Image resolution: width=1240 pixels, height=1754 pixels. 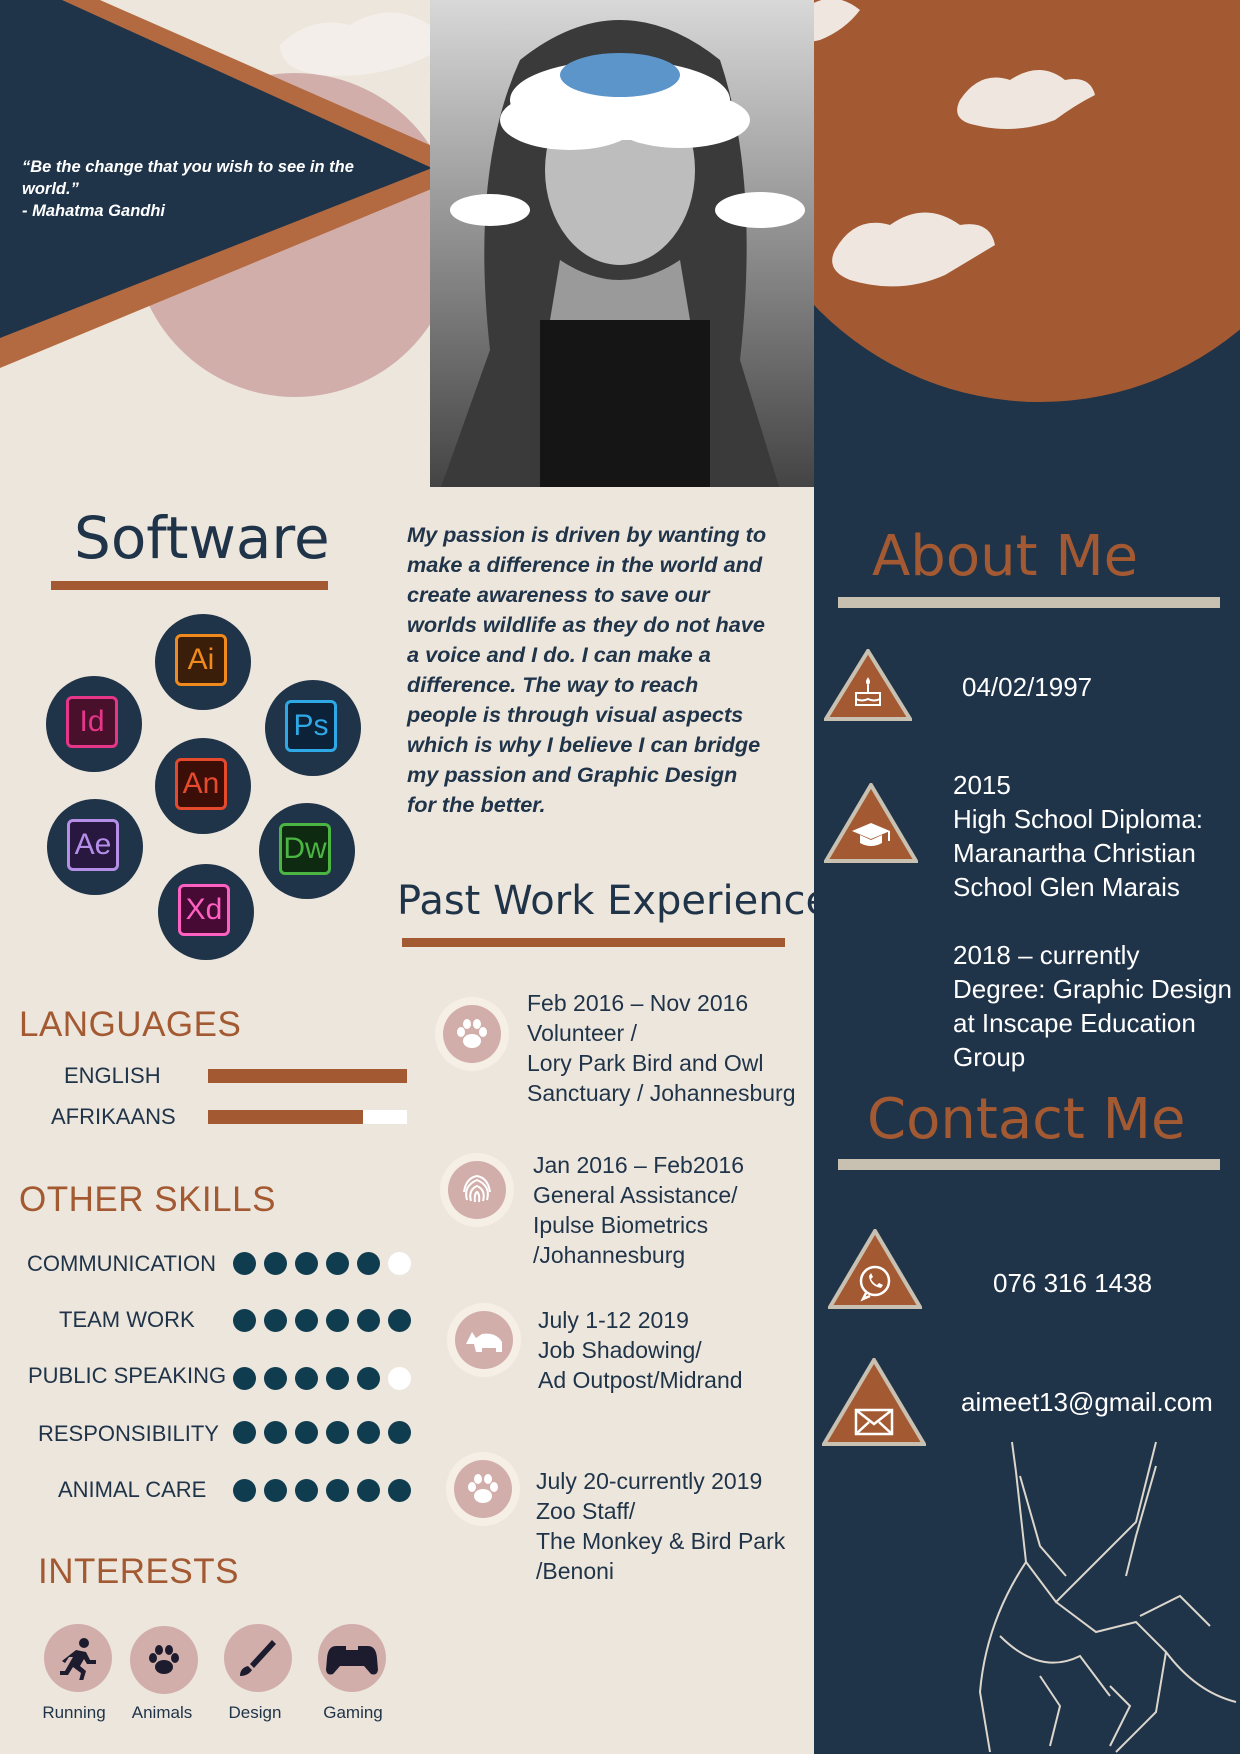 I want to click on rhino-icon, so click(x=484, y=1342).